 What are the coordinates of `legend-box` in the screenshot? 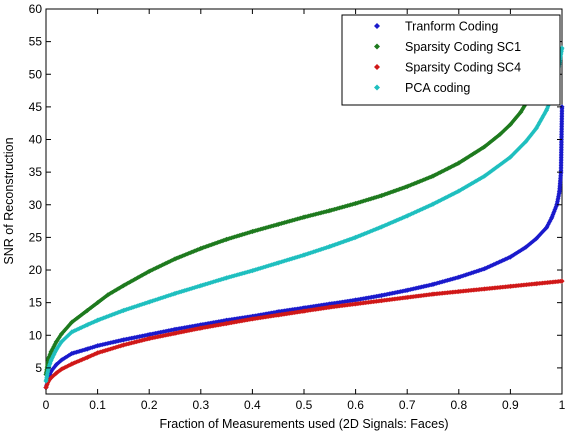 It's located at (451, 60).